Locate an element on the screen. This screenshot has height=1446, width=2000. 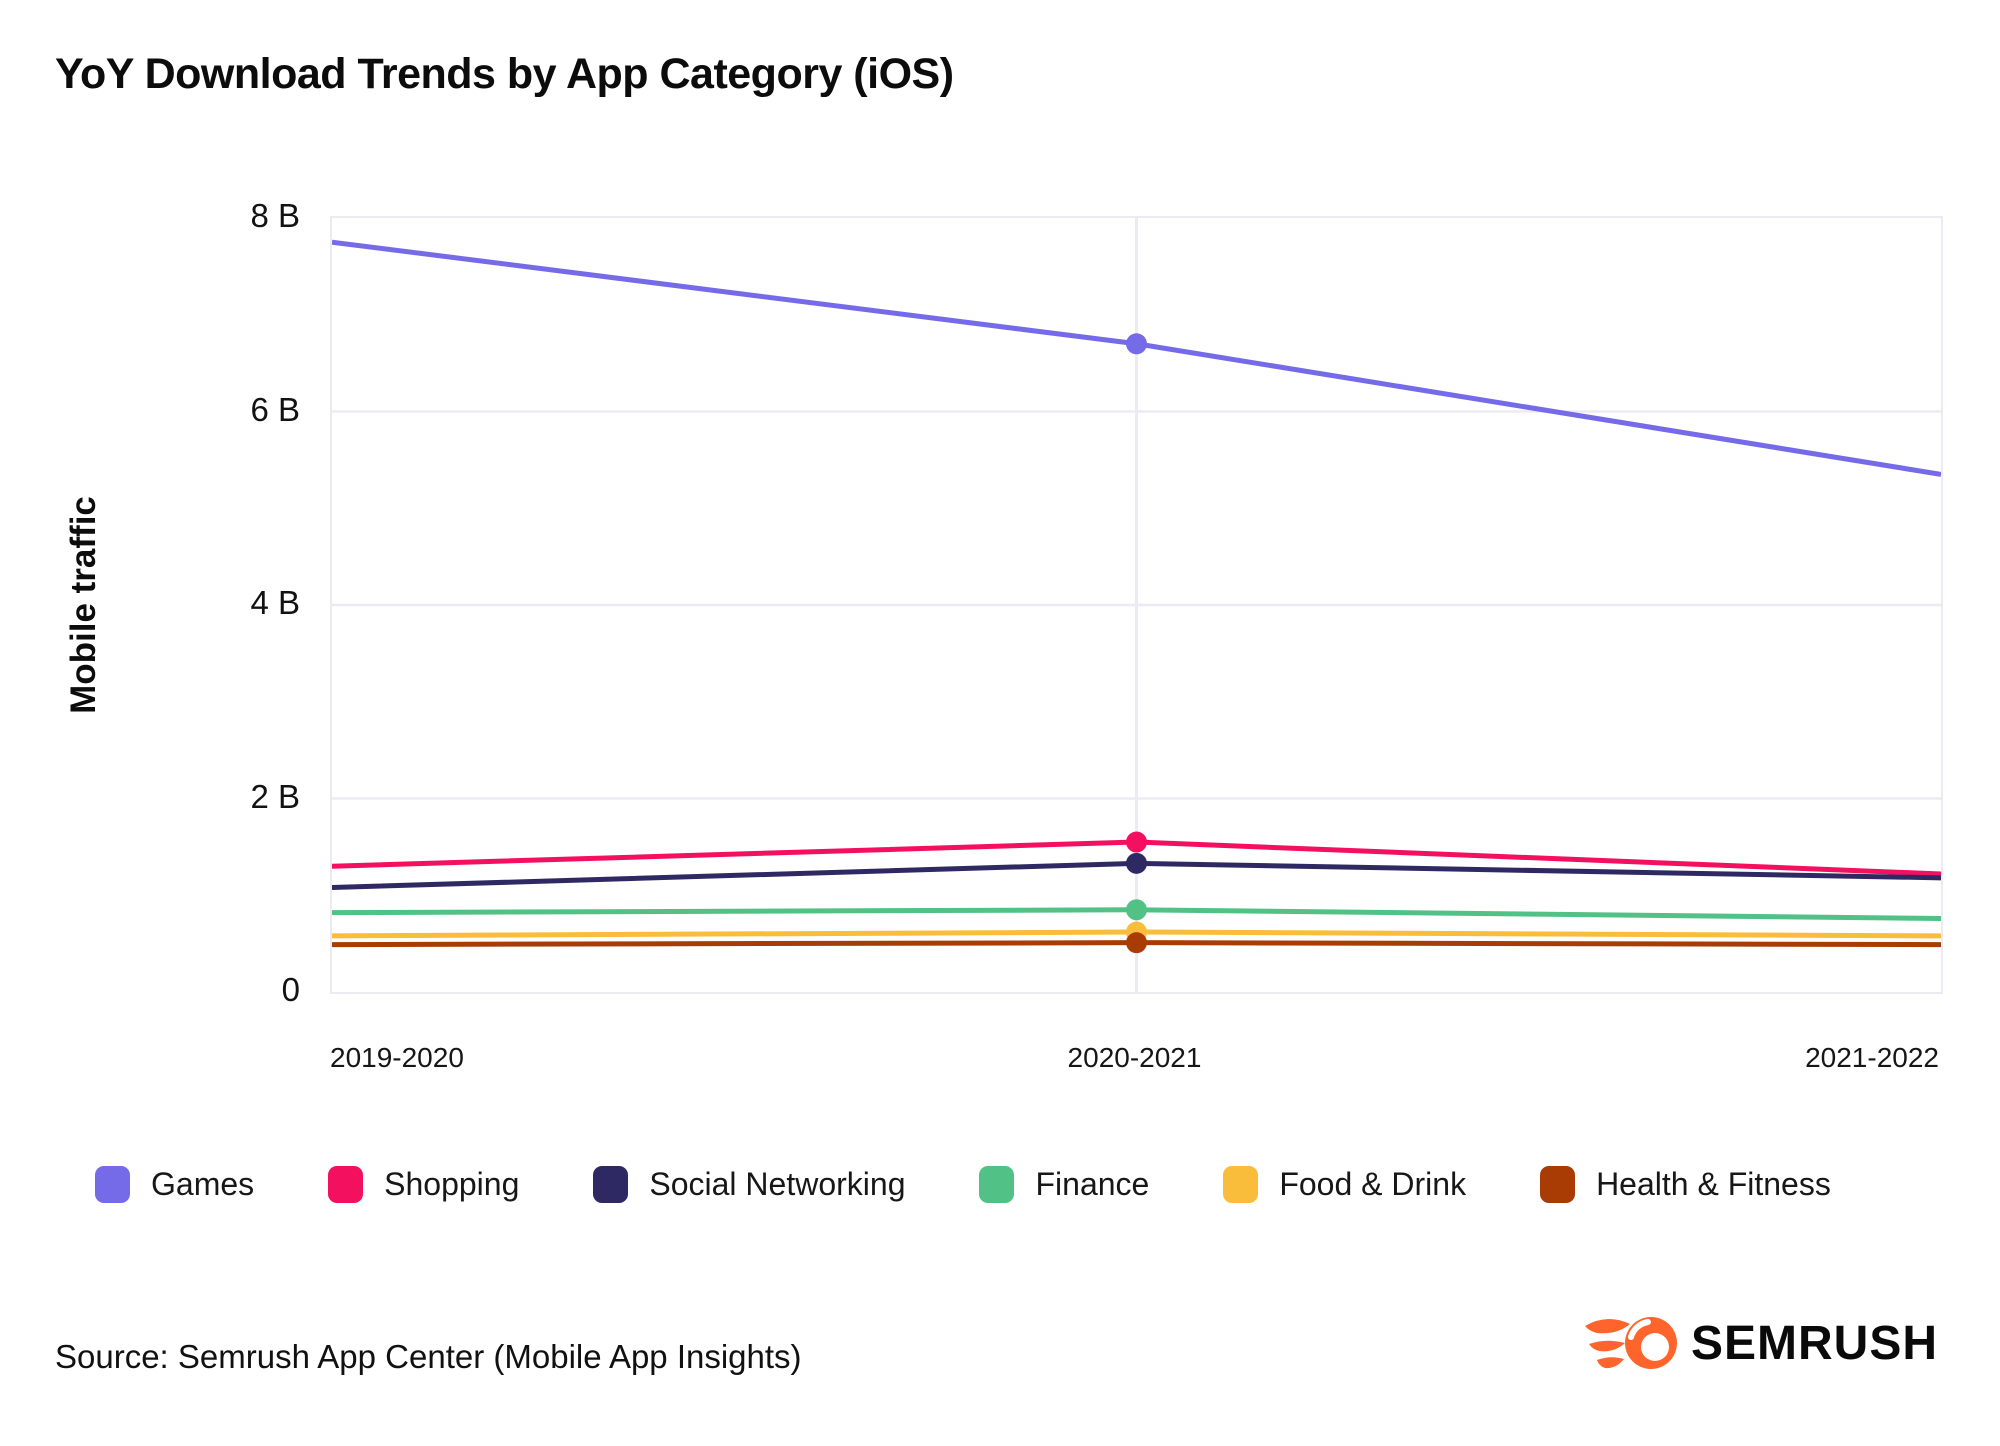
legend-item-social-networking: Social Networking is located at coordinates (749, 1184).